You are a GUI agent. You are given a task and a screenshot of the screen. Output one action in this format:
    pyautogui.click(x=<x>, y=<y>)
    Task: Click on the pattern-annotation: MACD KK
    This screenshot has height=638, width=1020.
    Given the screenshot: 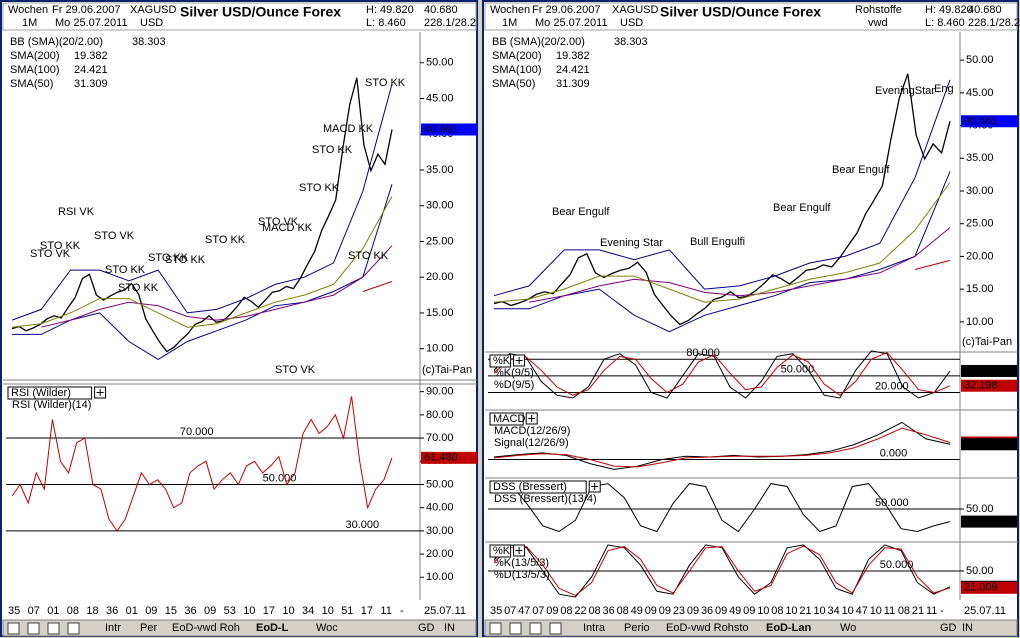 What is the action you would take?
    pyautogui.click(x=287, y=228)
    